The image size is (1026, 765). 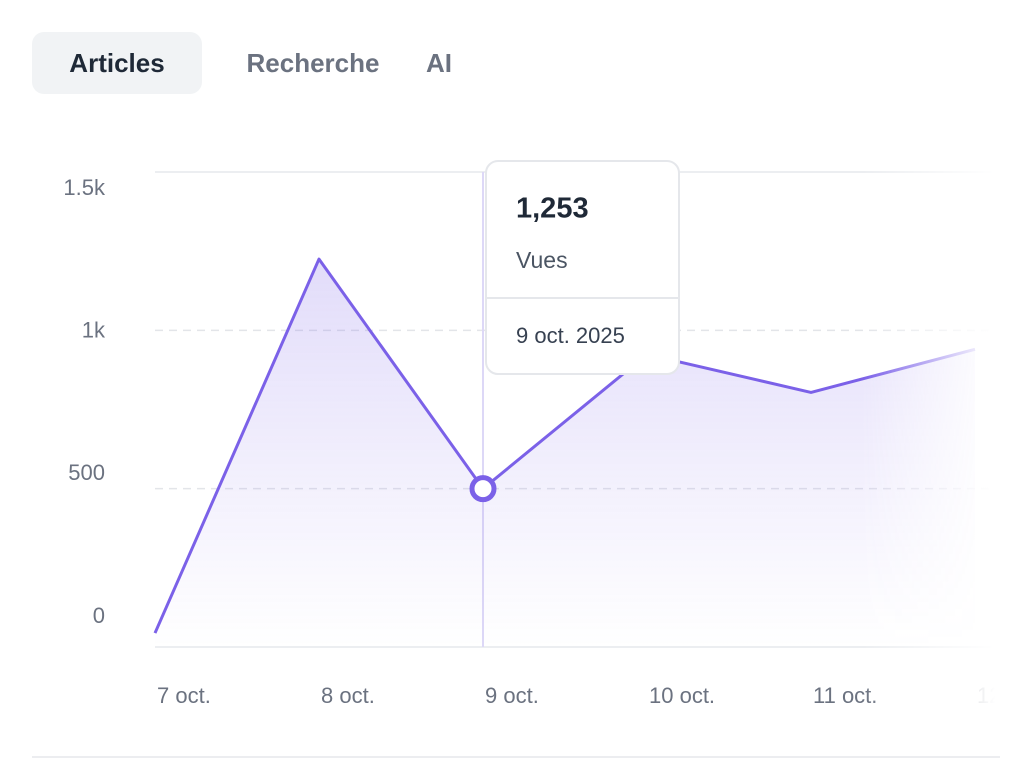 What do you see at coordinates (184, 695) in the screenshot?
I see `x-tick-label: 7 oct.` at bounding box center [184, 695].